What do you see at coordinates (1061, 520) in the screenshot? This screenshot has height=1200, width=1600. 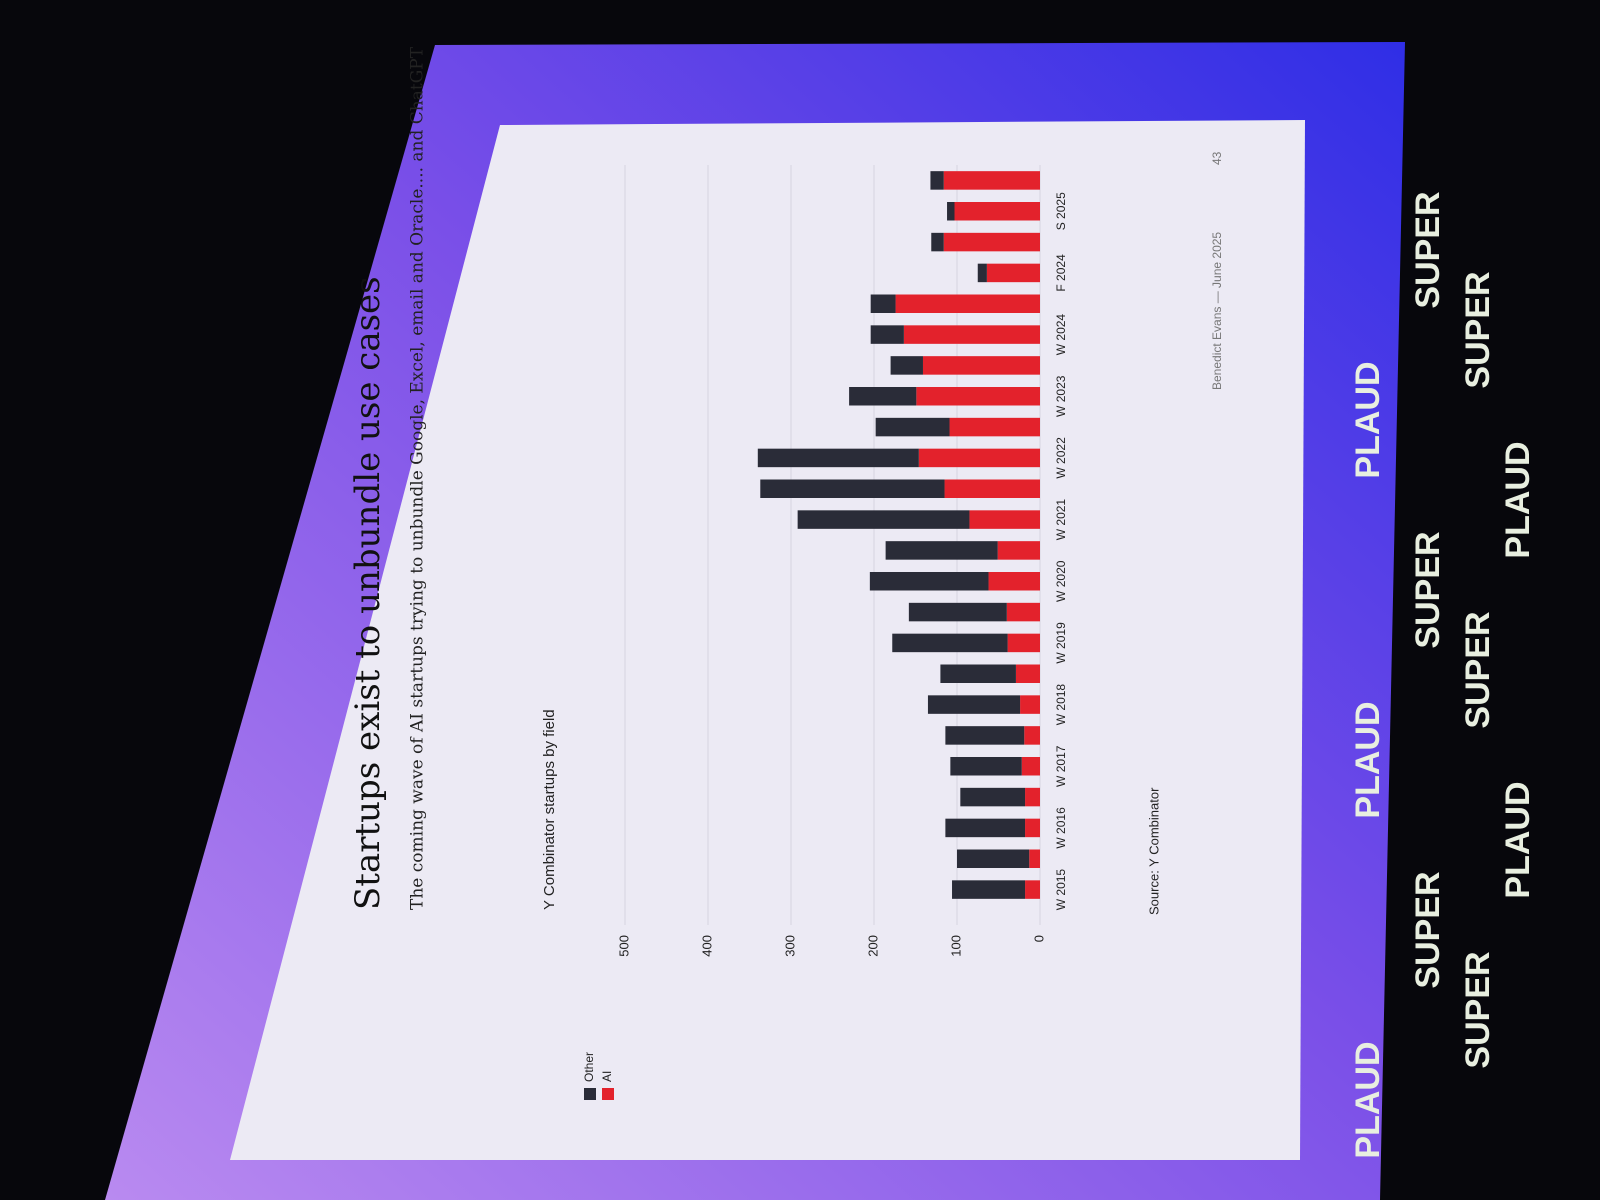 I see `x-tick-label: W 2021` at bounding box center [1061, 520].